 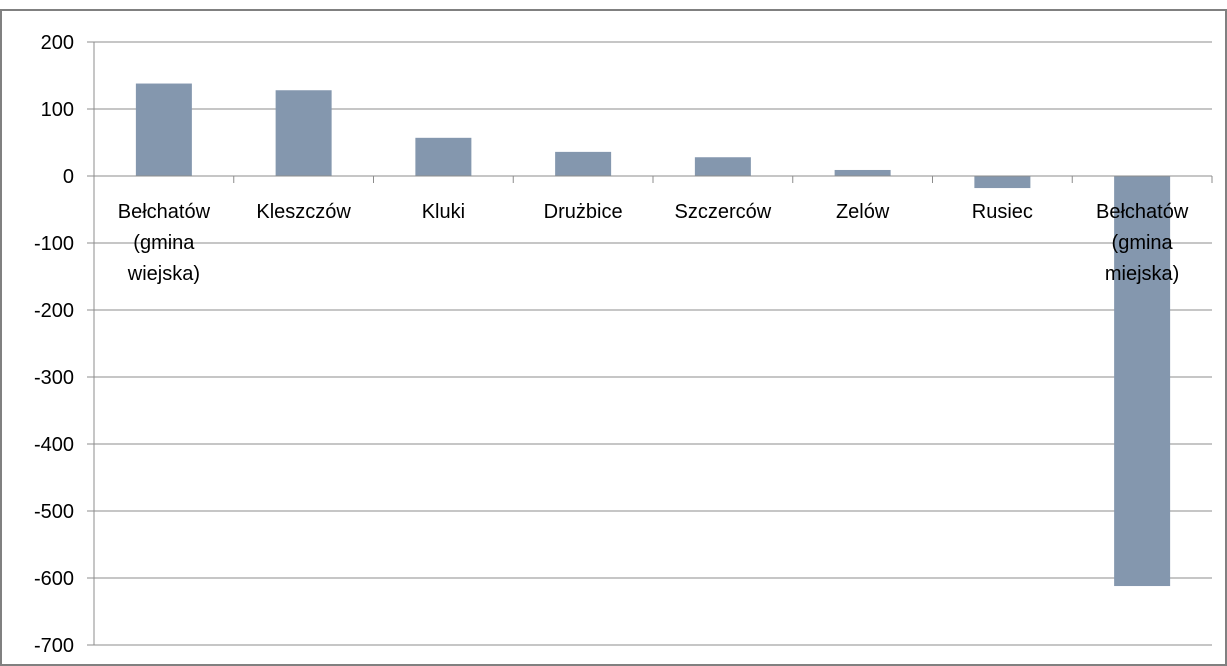 I want to click on y-tick-label: 200, so click(x=57, y=43).